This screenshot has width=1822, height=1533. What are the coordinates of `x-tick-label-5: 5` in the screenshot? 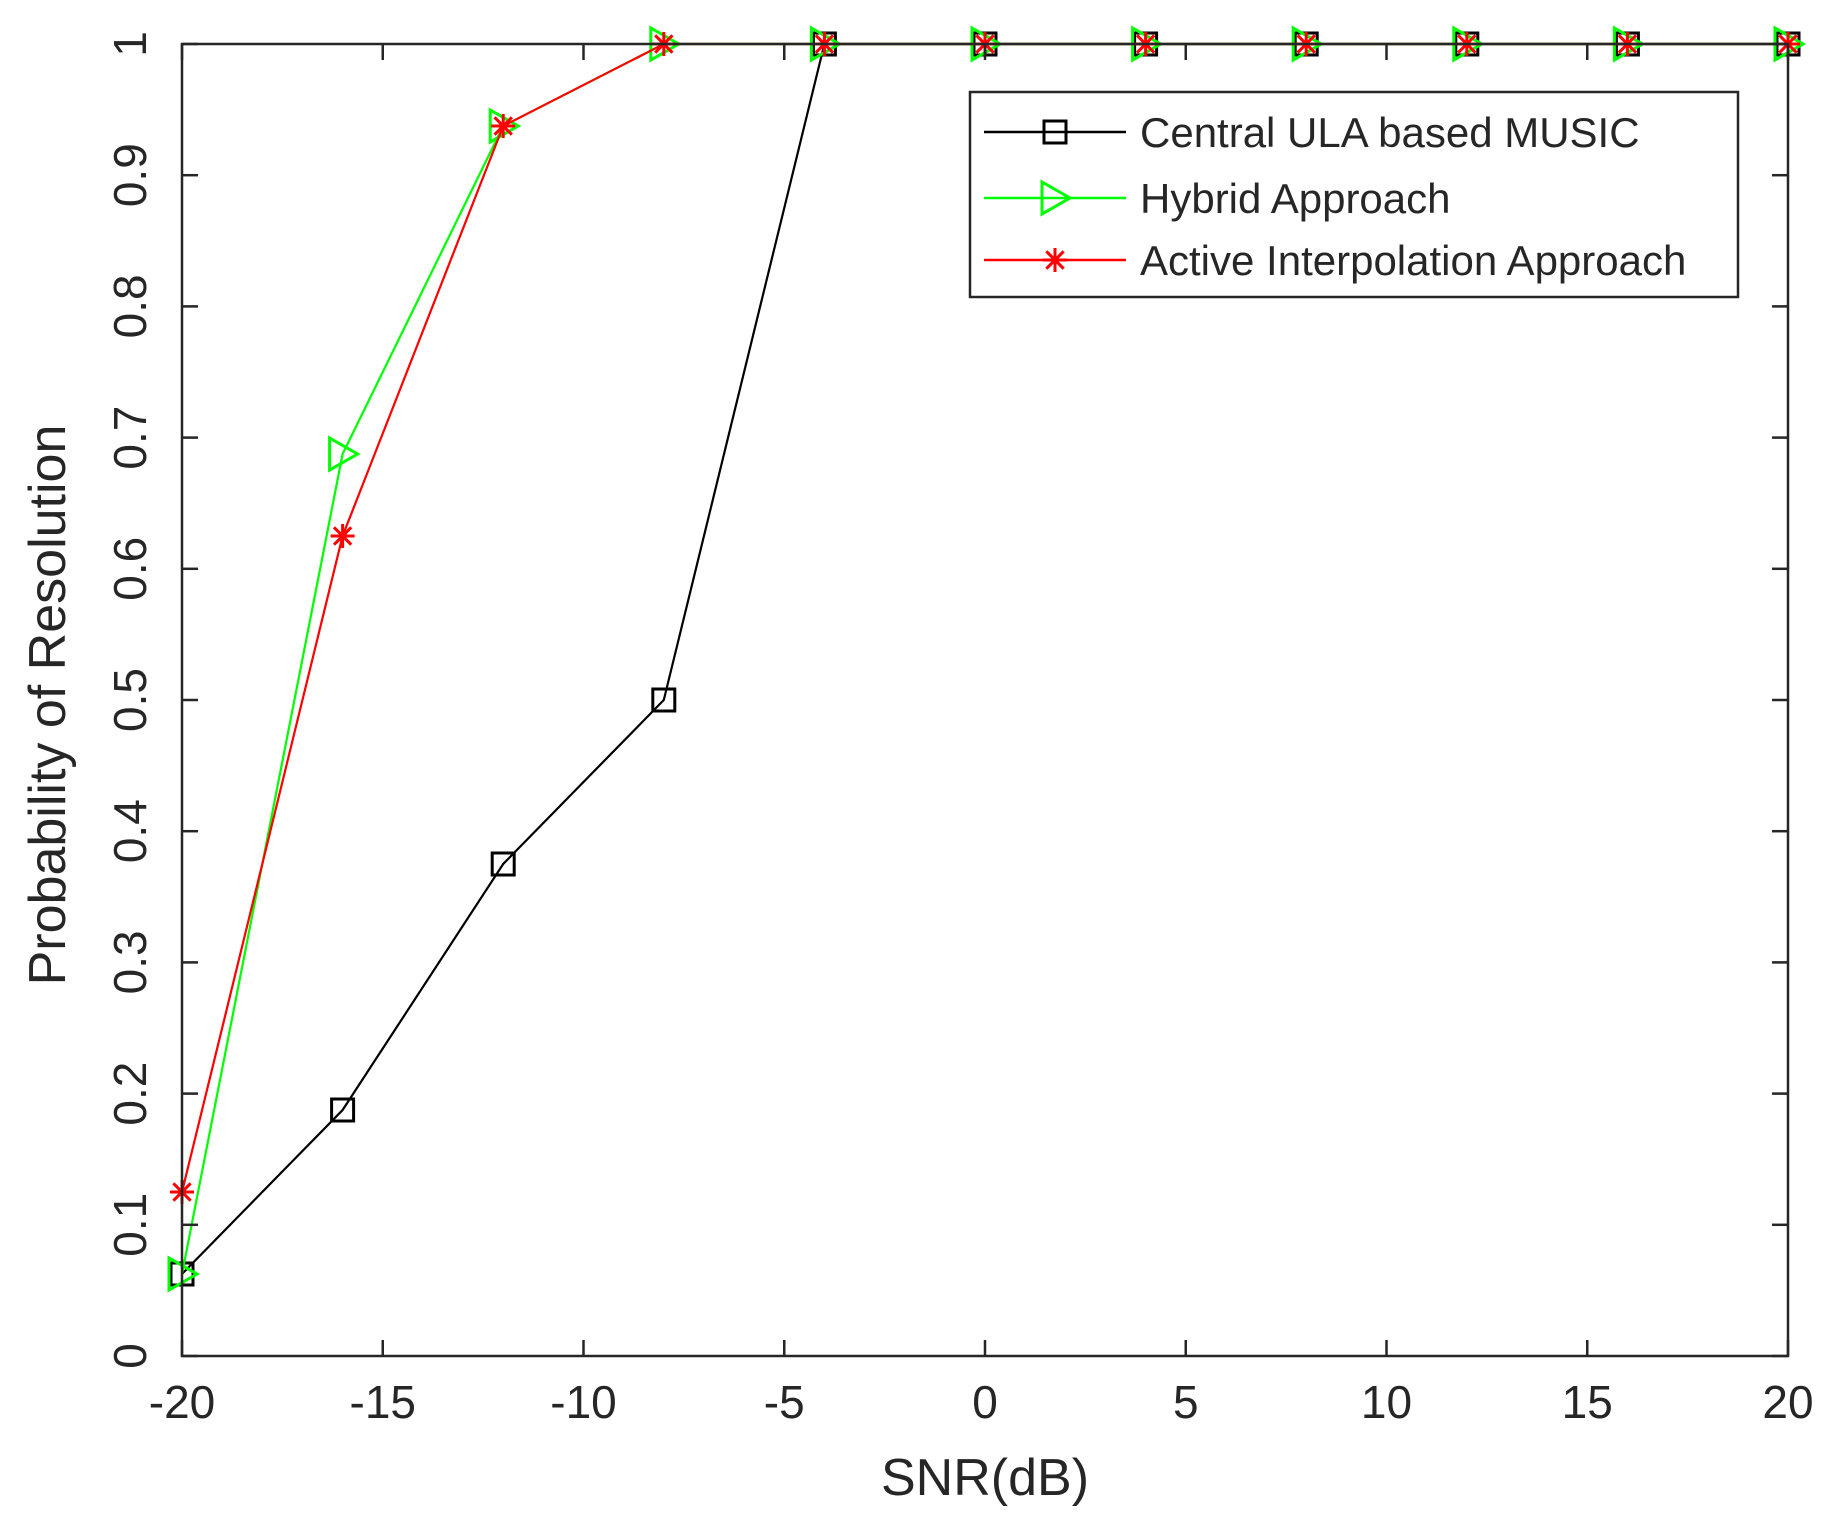 It's located at (1186, 1402).